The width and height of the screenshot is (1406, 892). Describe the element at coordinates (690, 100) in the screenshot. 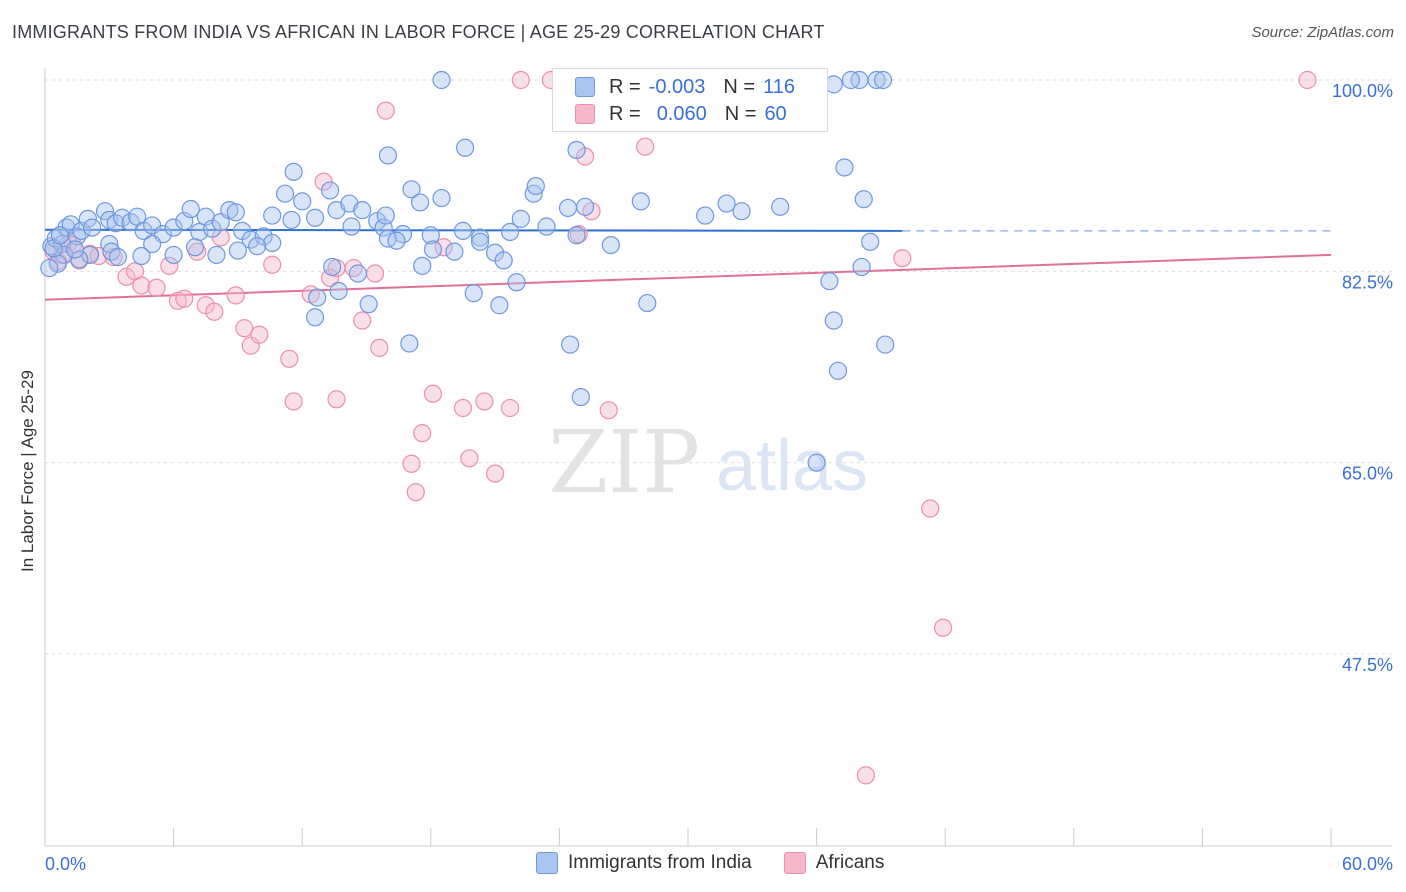

I see `correlation-legend: R = -0.003 N = 116 R = 0.060 N = 60` at that location.